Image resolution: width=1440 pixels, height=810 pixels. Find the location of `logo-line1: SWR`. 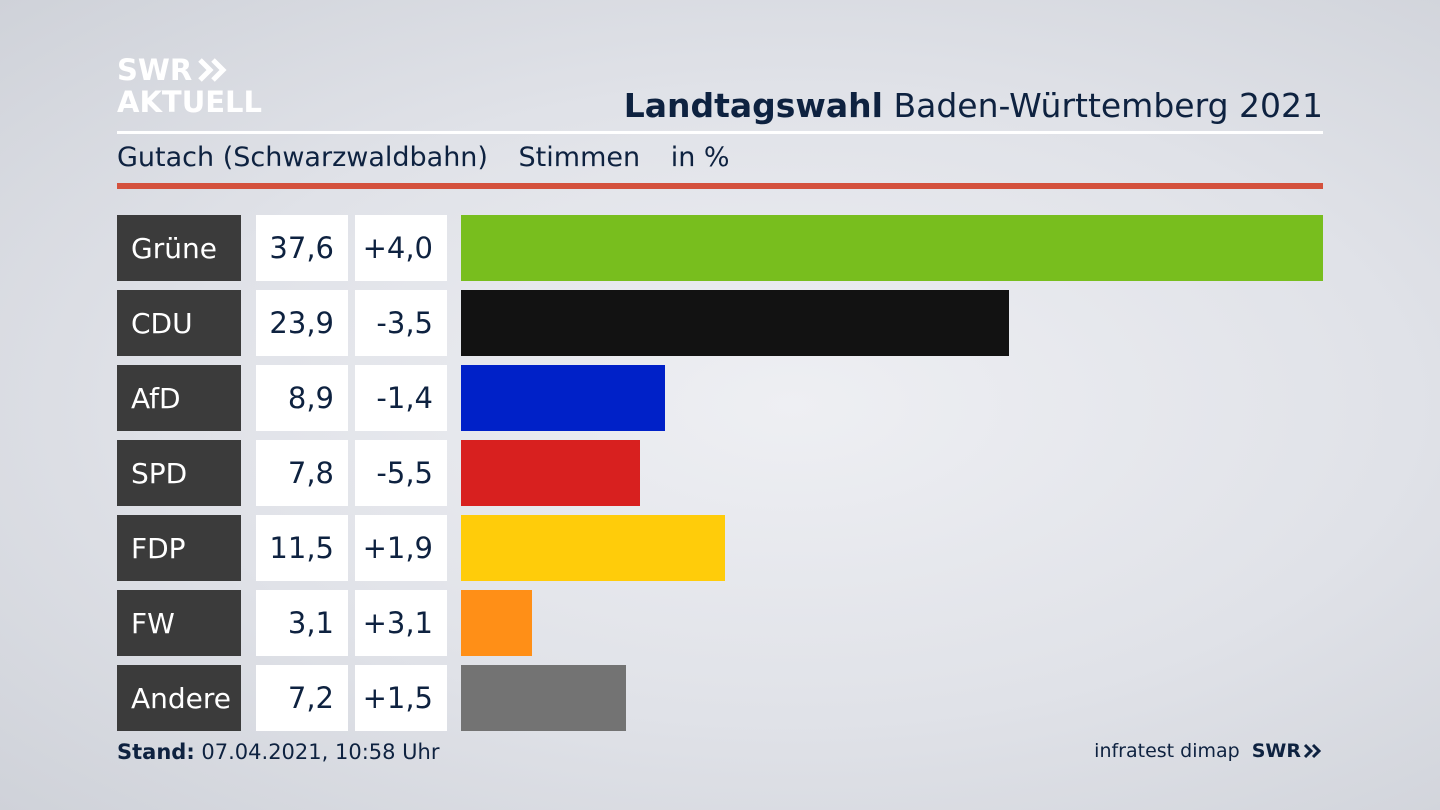

logo-line1: SWR is located at coordinates (155, 70).